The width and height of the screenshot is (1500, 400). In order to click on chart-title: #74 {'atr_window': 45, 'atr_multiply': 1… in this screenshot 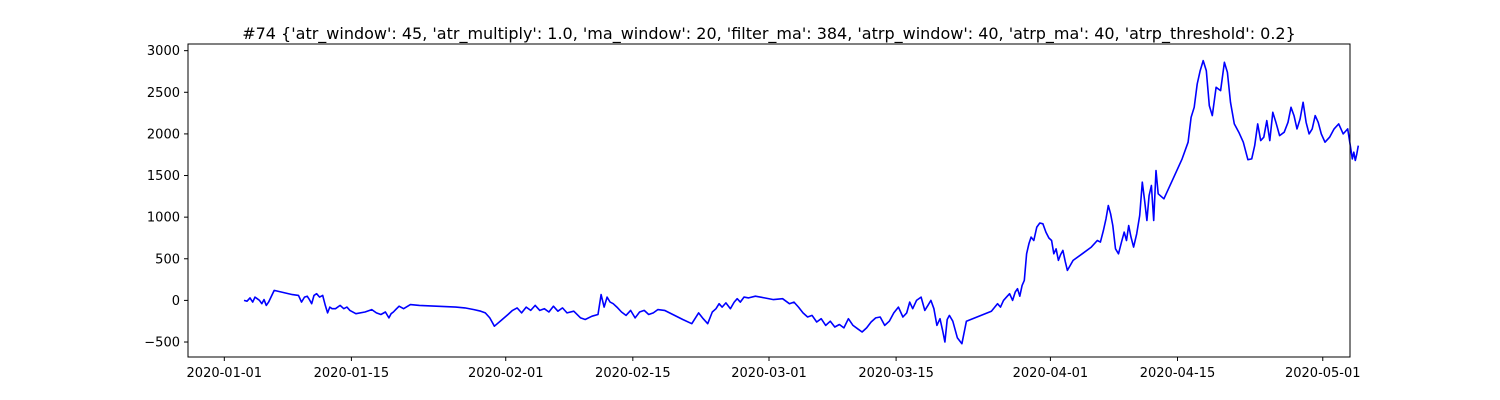, I will do `click(769, 34)`.